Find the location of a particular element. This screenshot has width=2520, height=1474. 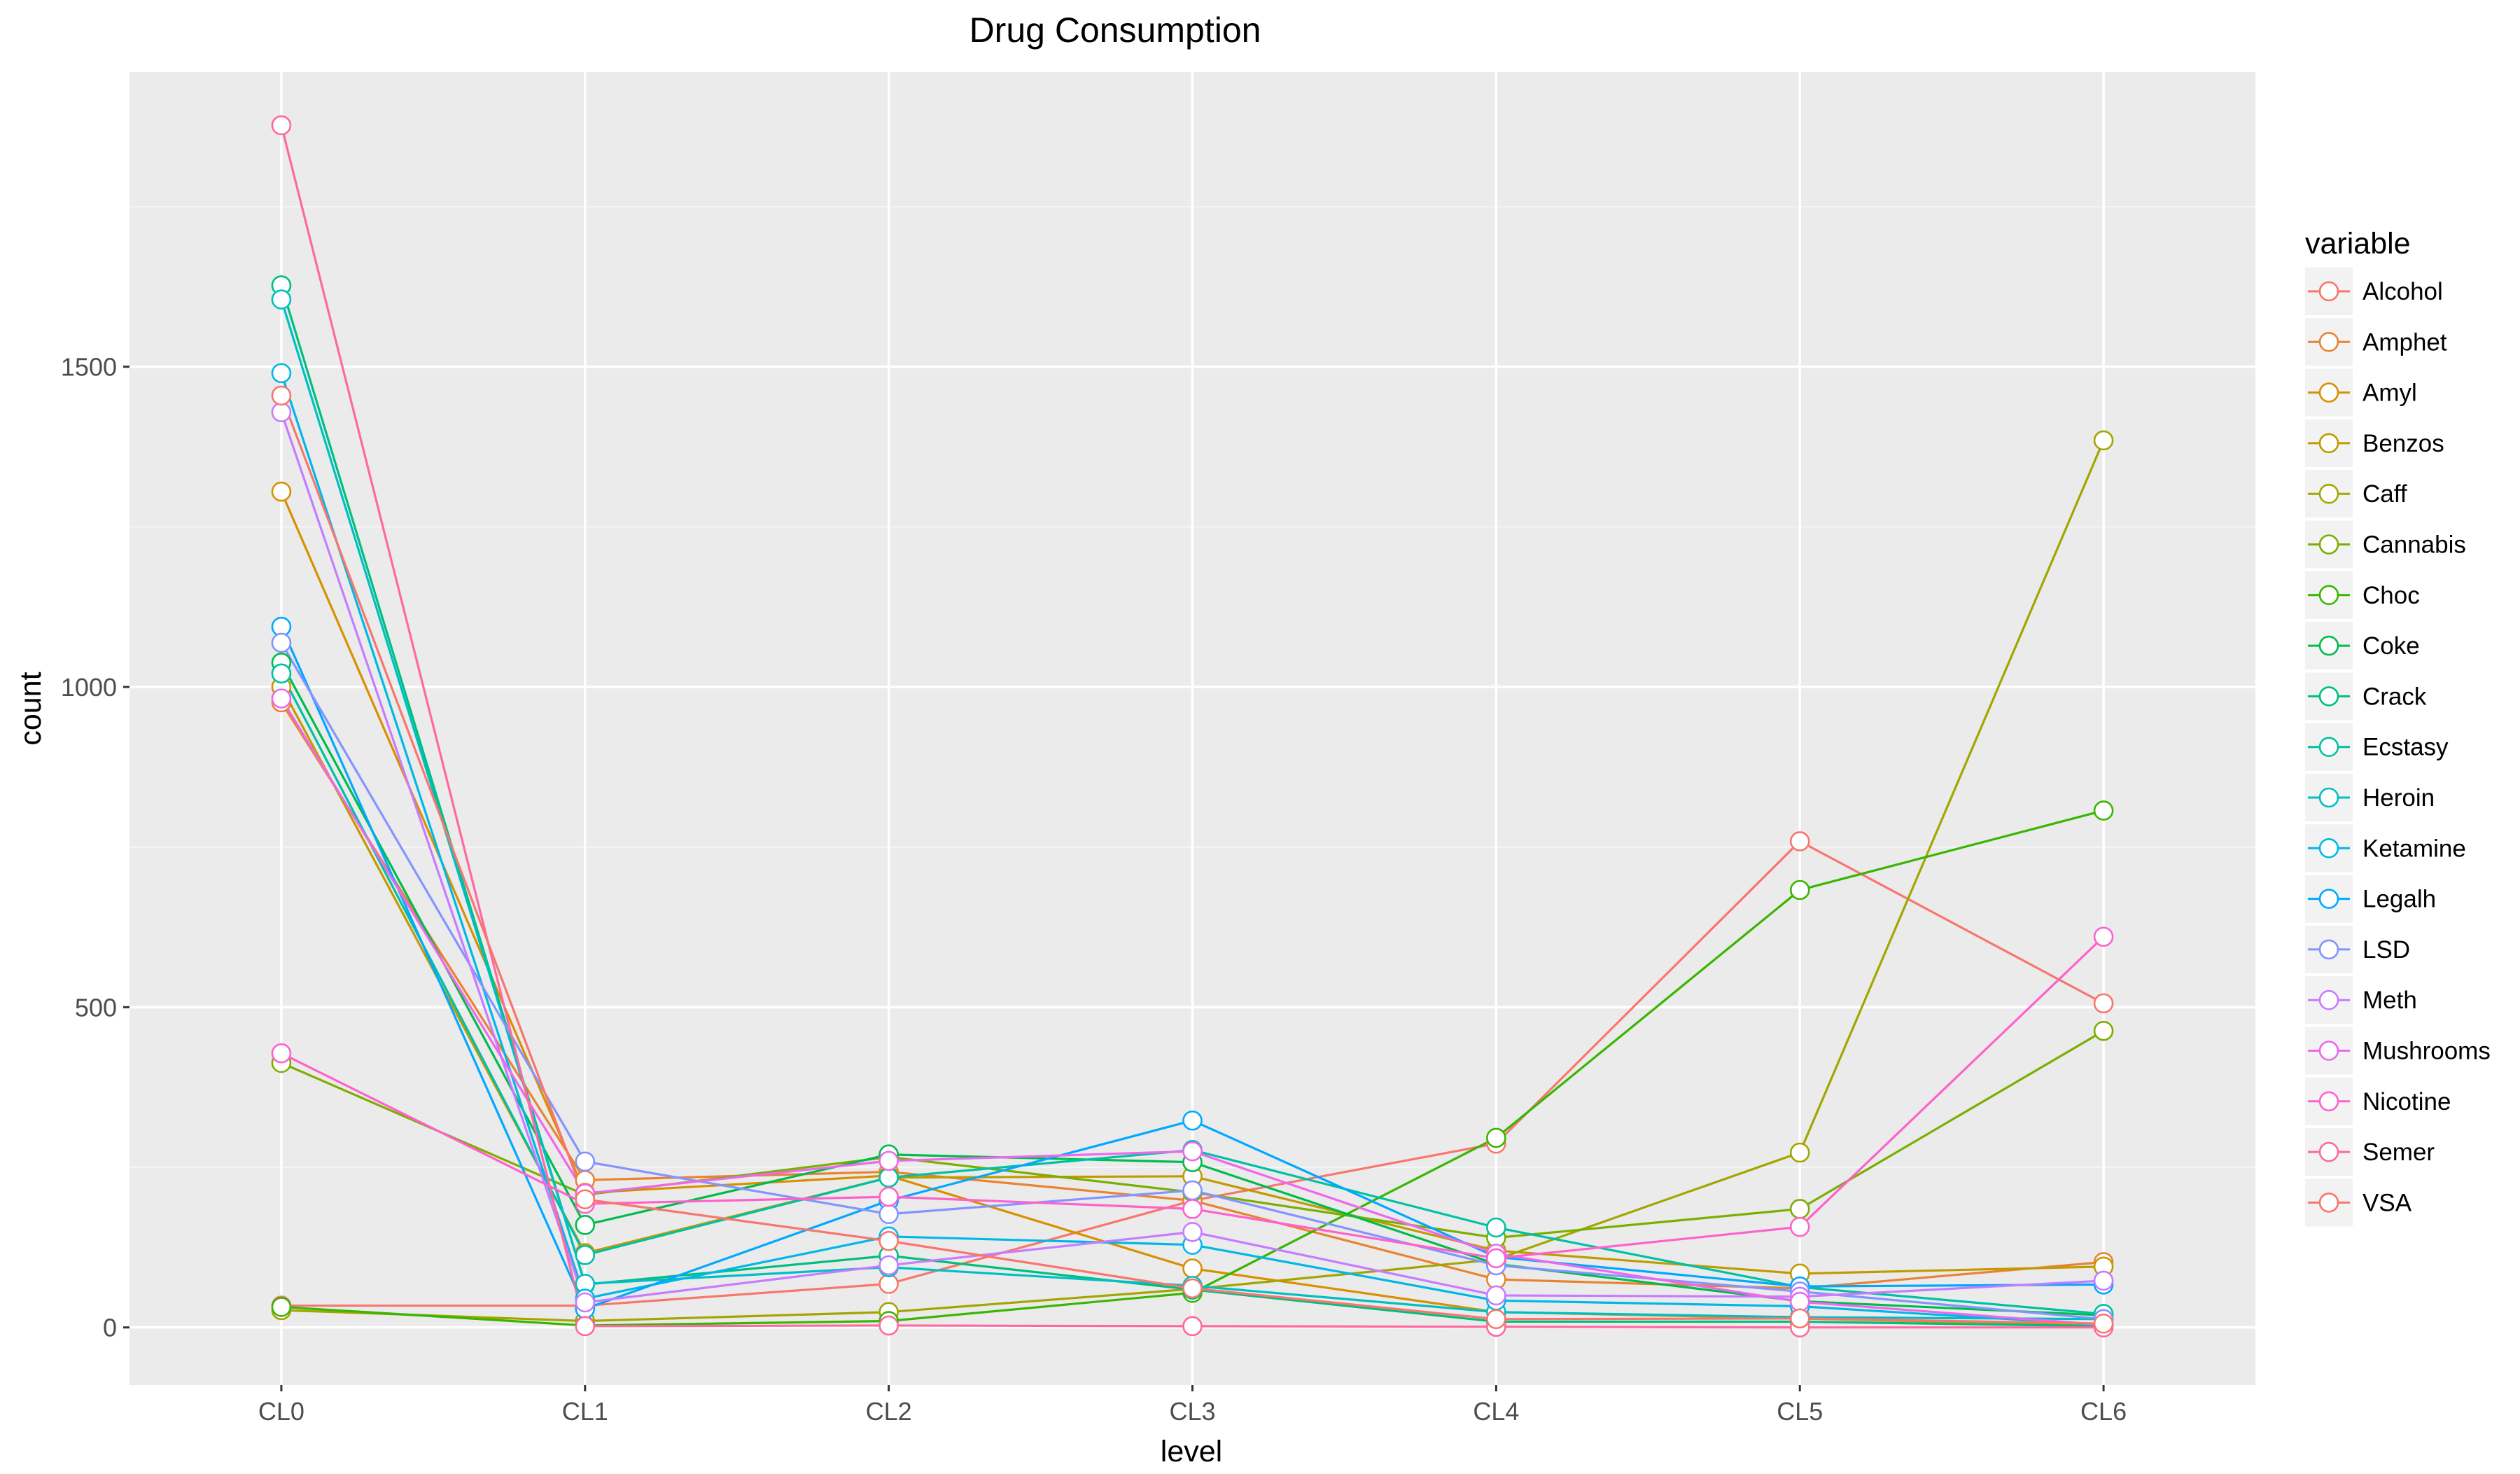

y-tick-label: 1000 is located at coordinates (89, 687).